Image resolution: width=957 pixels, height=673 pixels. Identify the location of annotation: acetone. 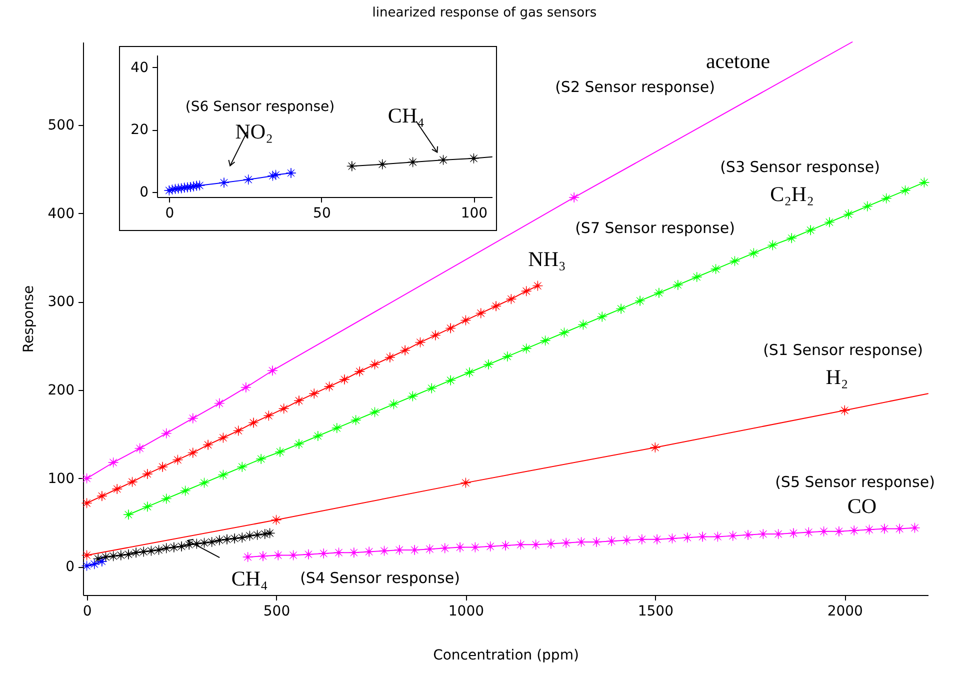
(738, 61).